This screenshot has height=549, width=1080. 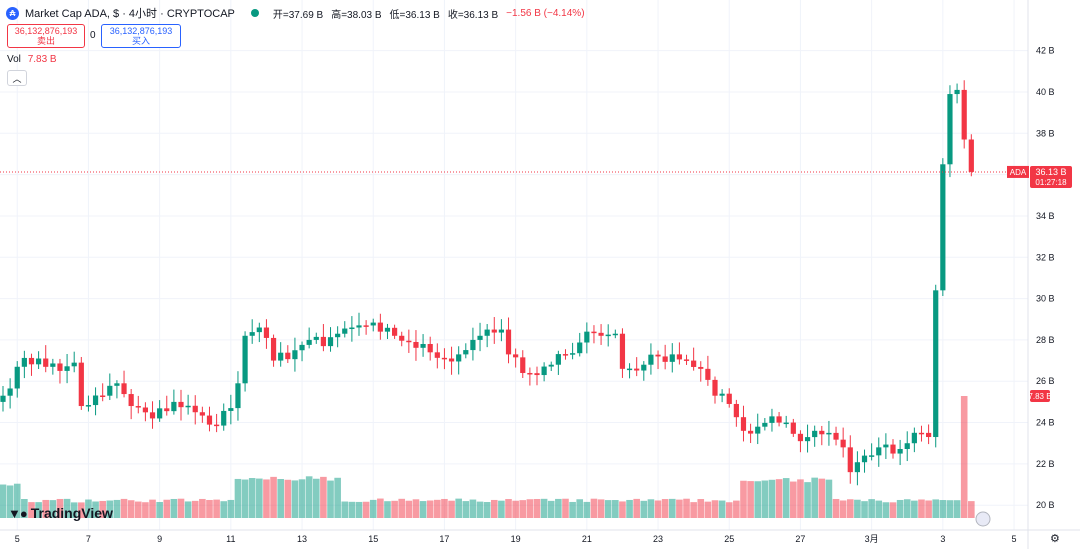 What do you see at coordinates (1055, 538) in the screenshot?
I see `gear-icon: ⚙` at bounding box center [1055, 538].